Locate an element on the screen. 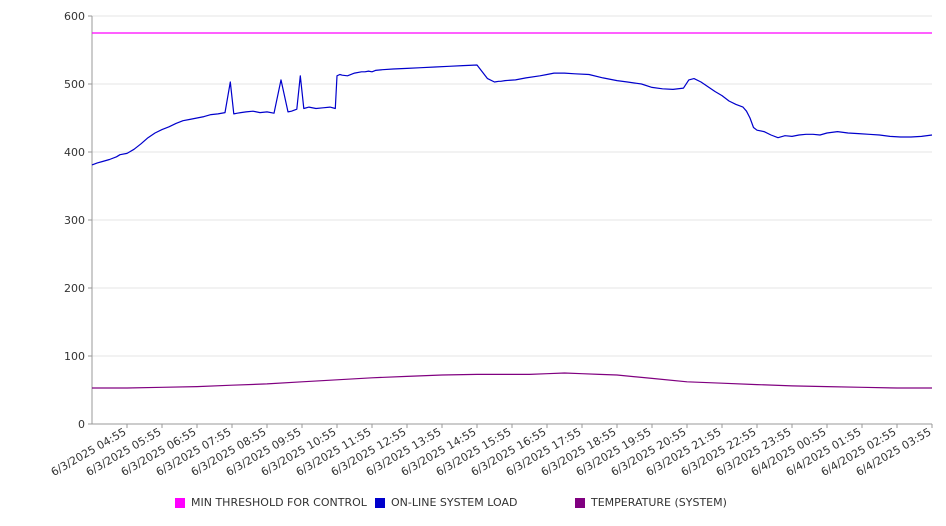 The width and height of the screenshot is (946, 526). y-tick-label: 100 is located at coordinates (74, 356).